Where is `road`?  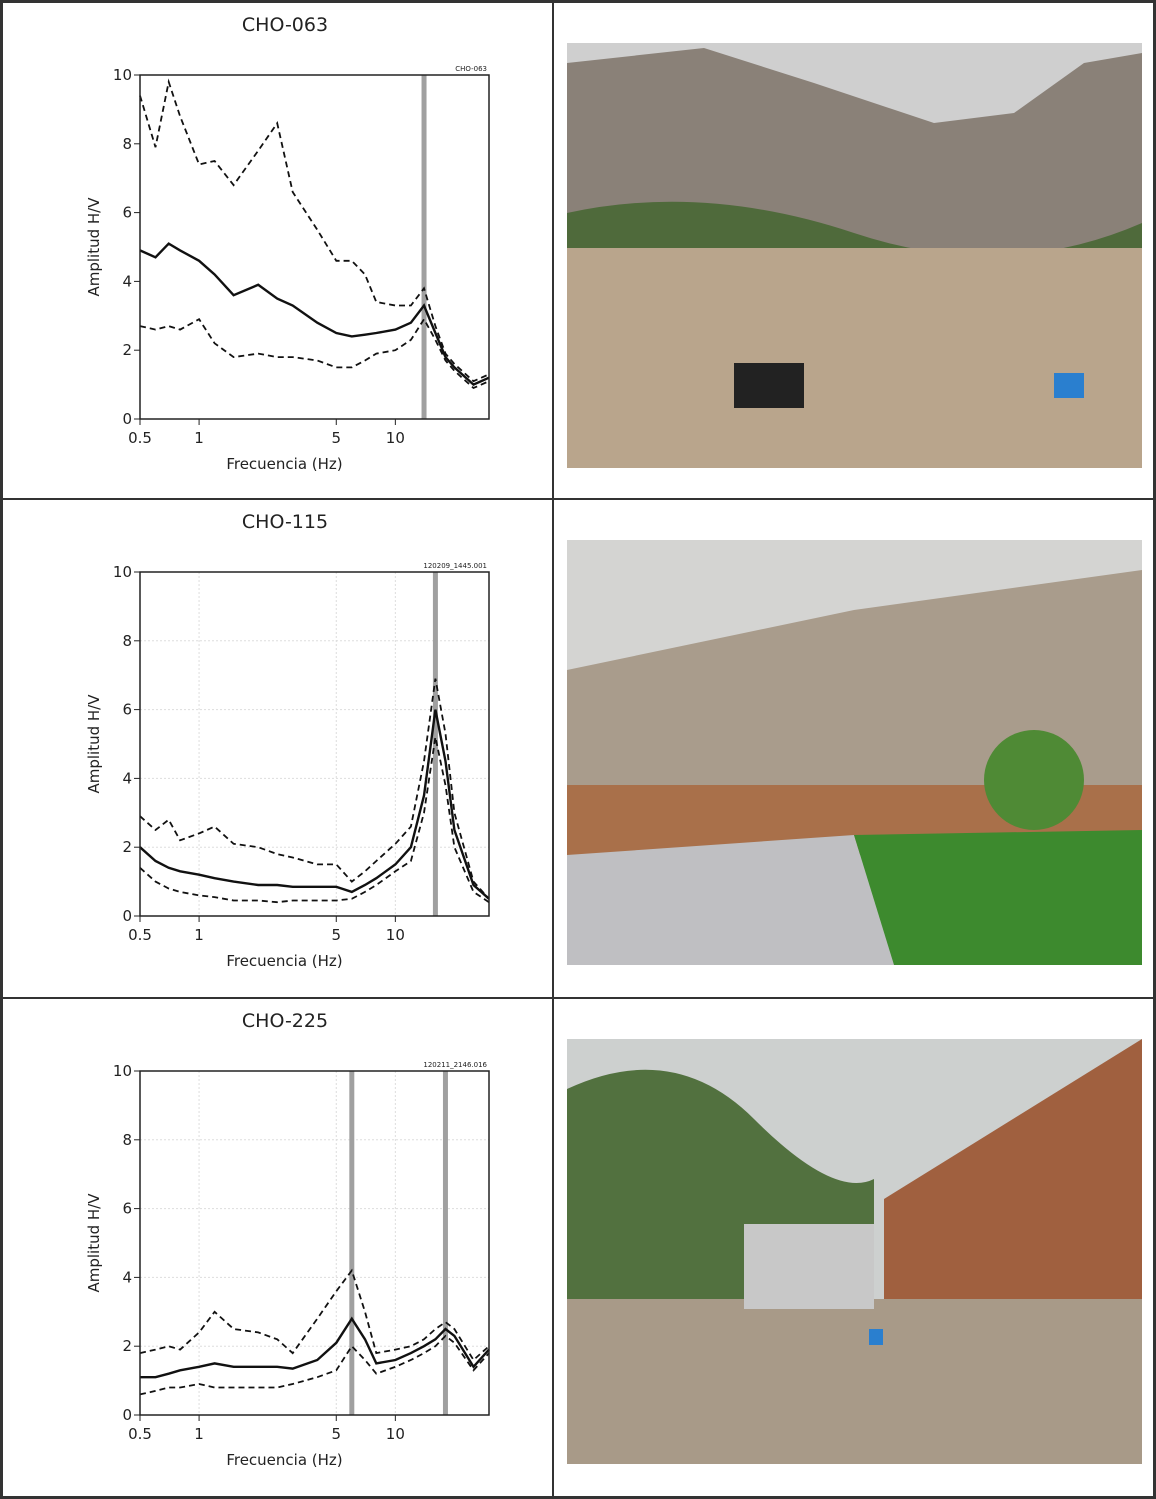 road is located at coordinates (854, 1381).